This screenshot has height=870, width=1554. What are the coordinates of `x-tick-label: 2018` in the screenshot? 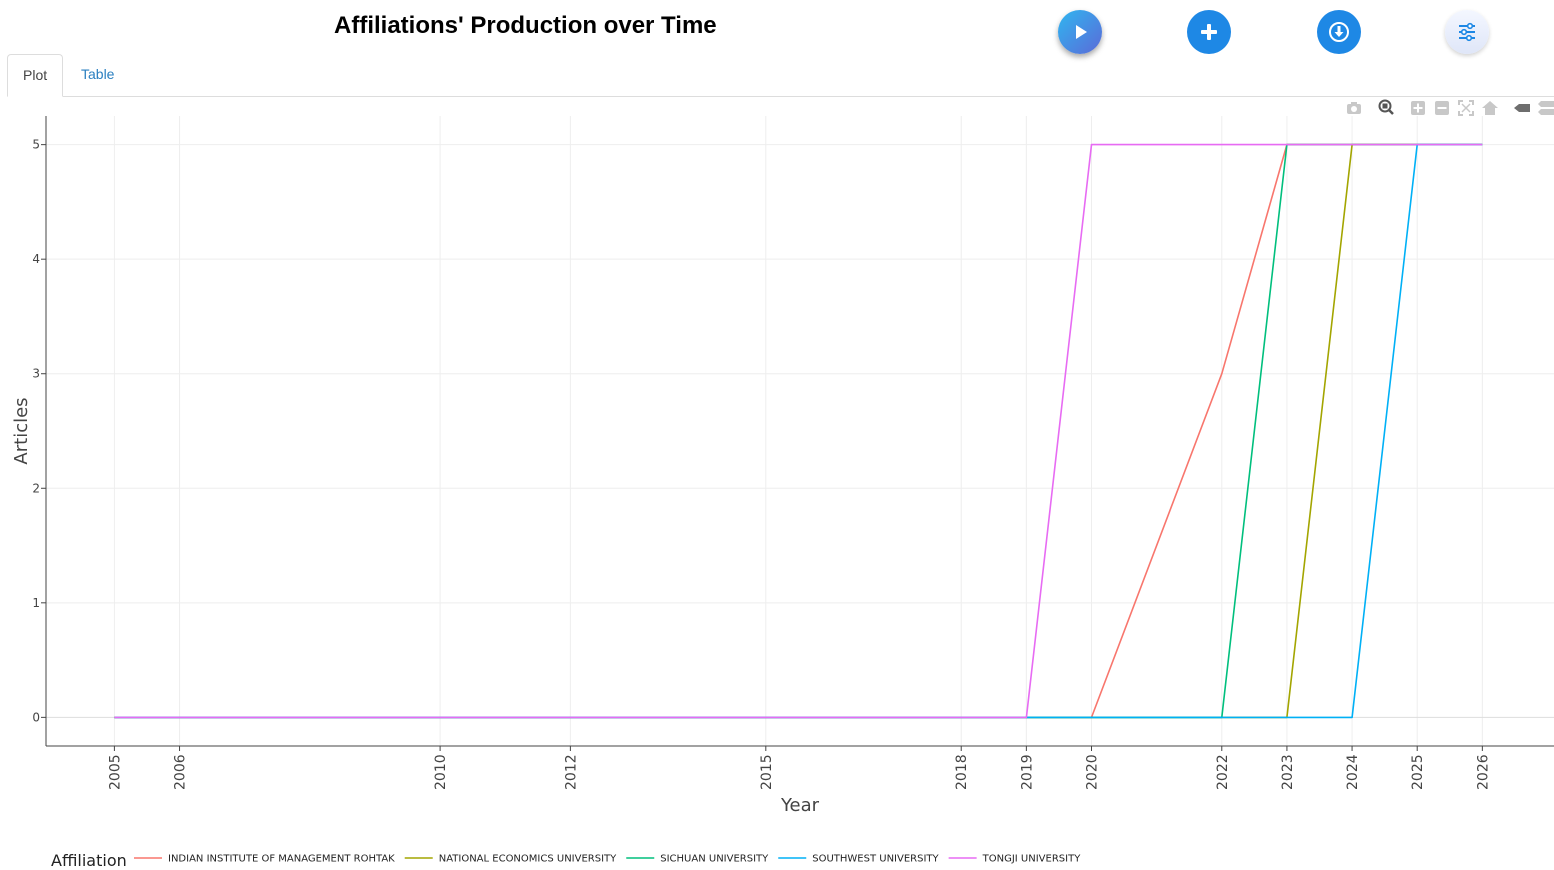 It's located at (962, 772).